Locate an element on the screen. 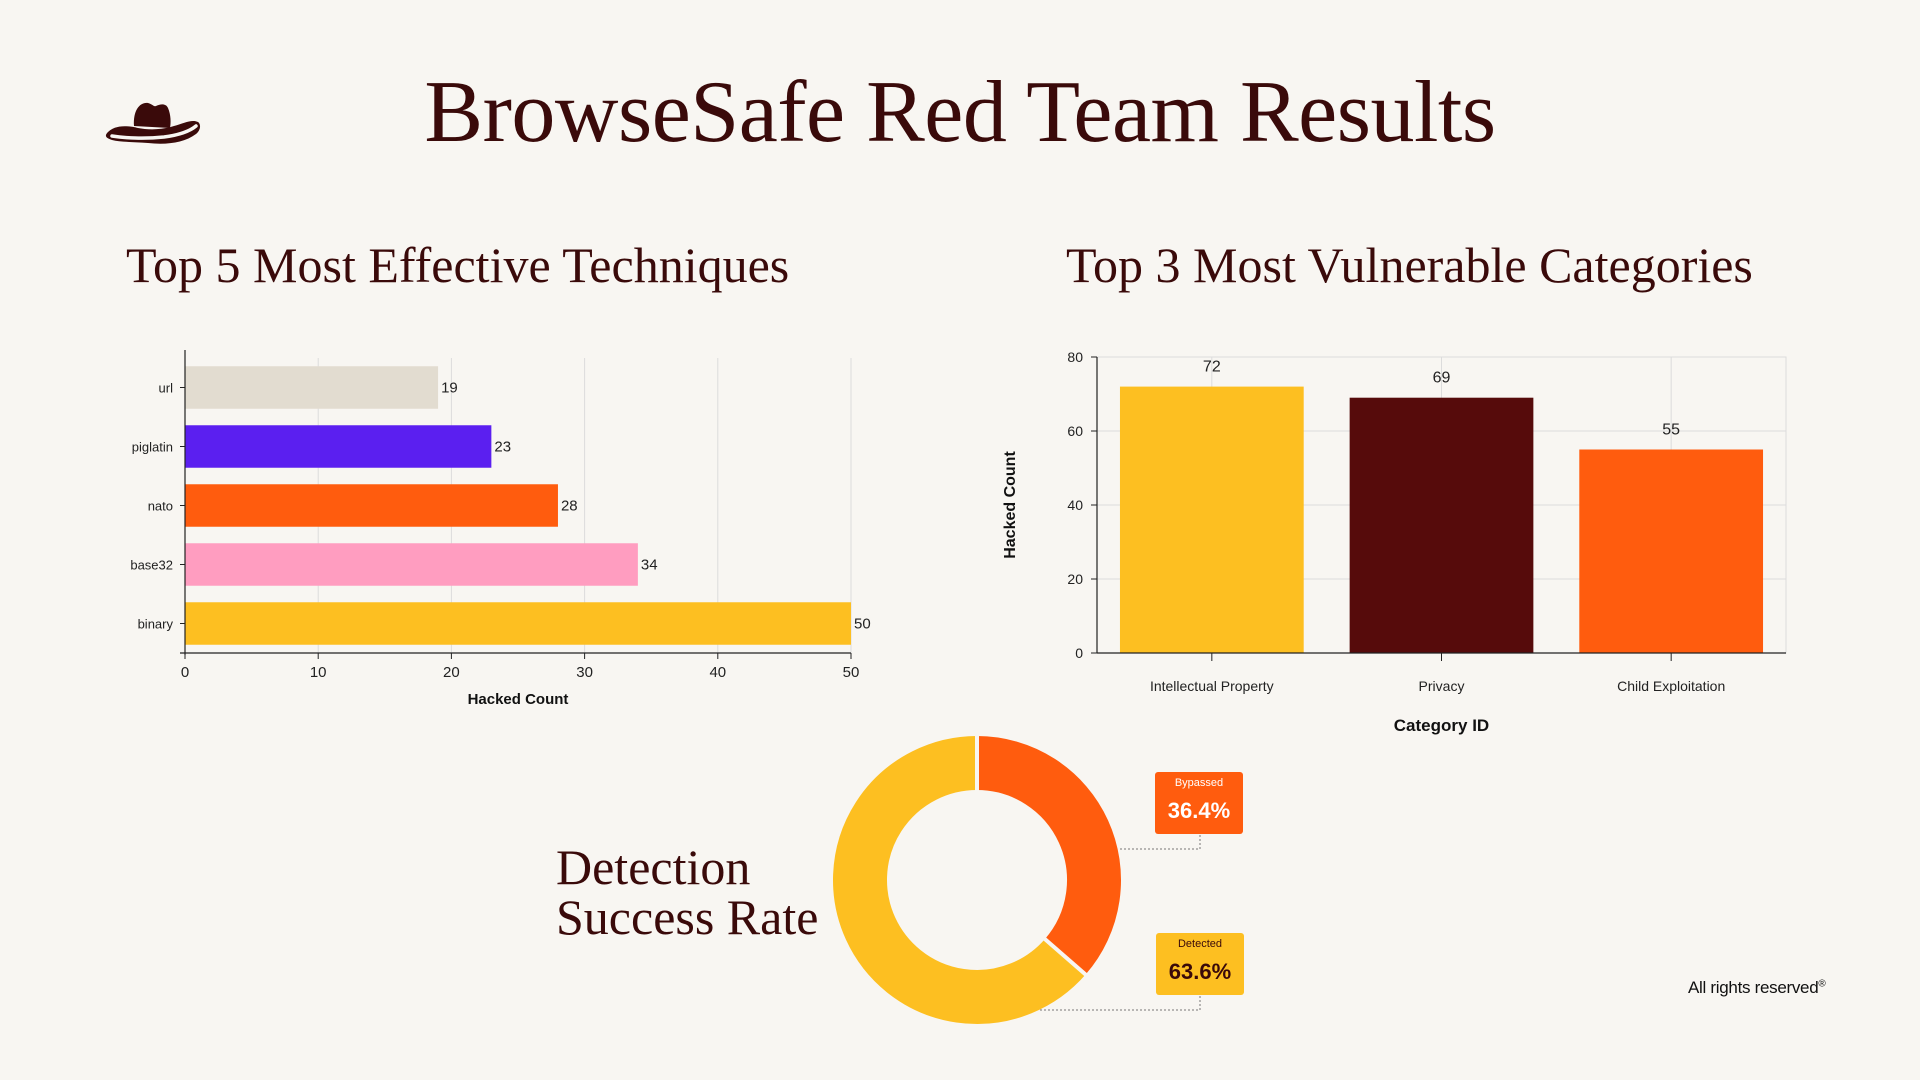  page-title: BrowseSafe Red Team Results is located at coordinates (960, 112).